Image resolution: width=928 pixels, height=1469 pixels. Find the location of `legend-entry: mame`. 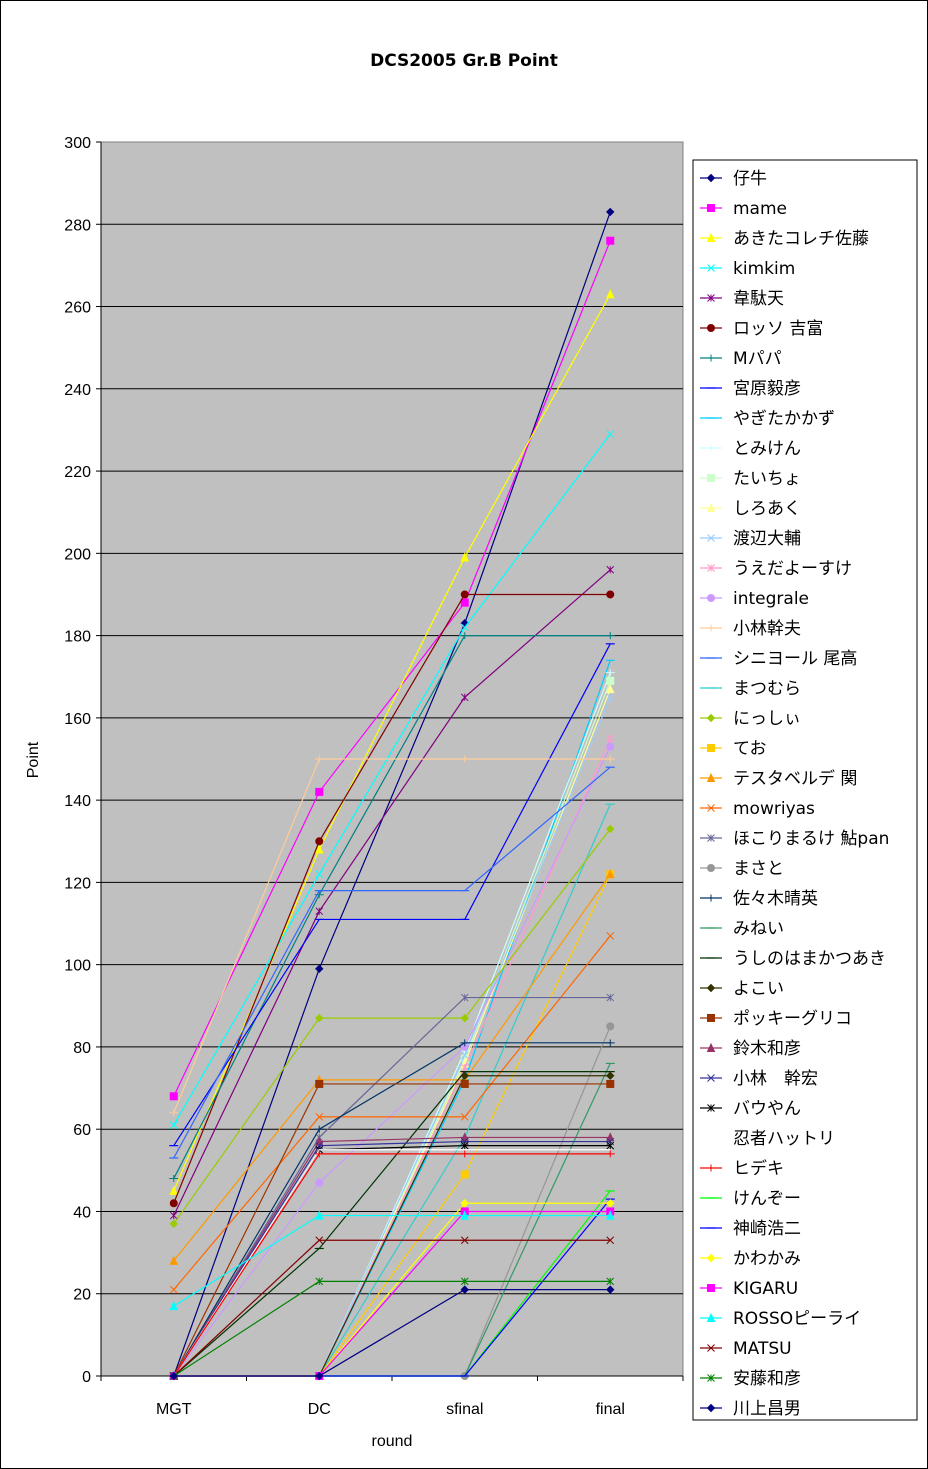

legend-entry: mame is located at coordinates (743, 209).